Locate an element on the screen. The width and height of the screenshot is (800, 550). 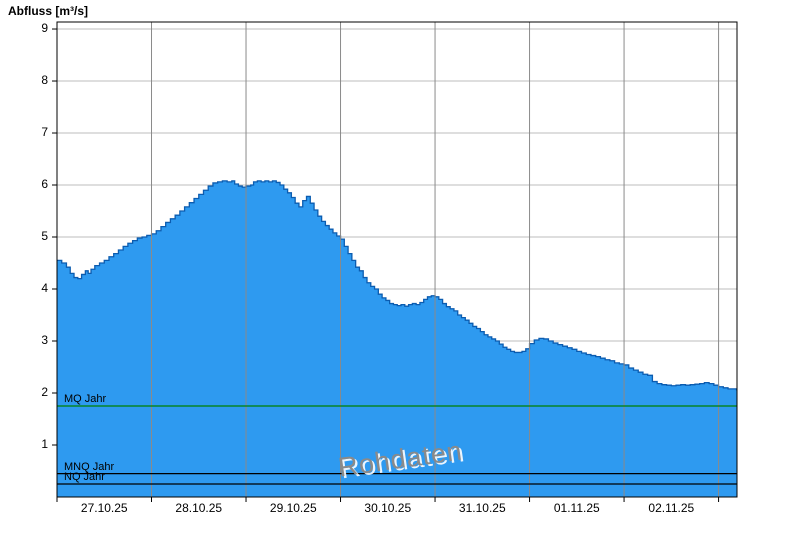
x-tick-label: 01.11.25 is located at coordinates (576, 508).